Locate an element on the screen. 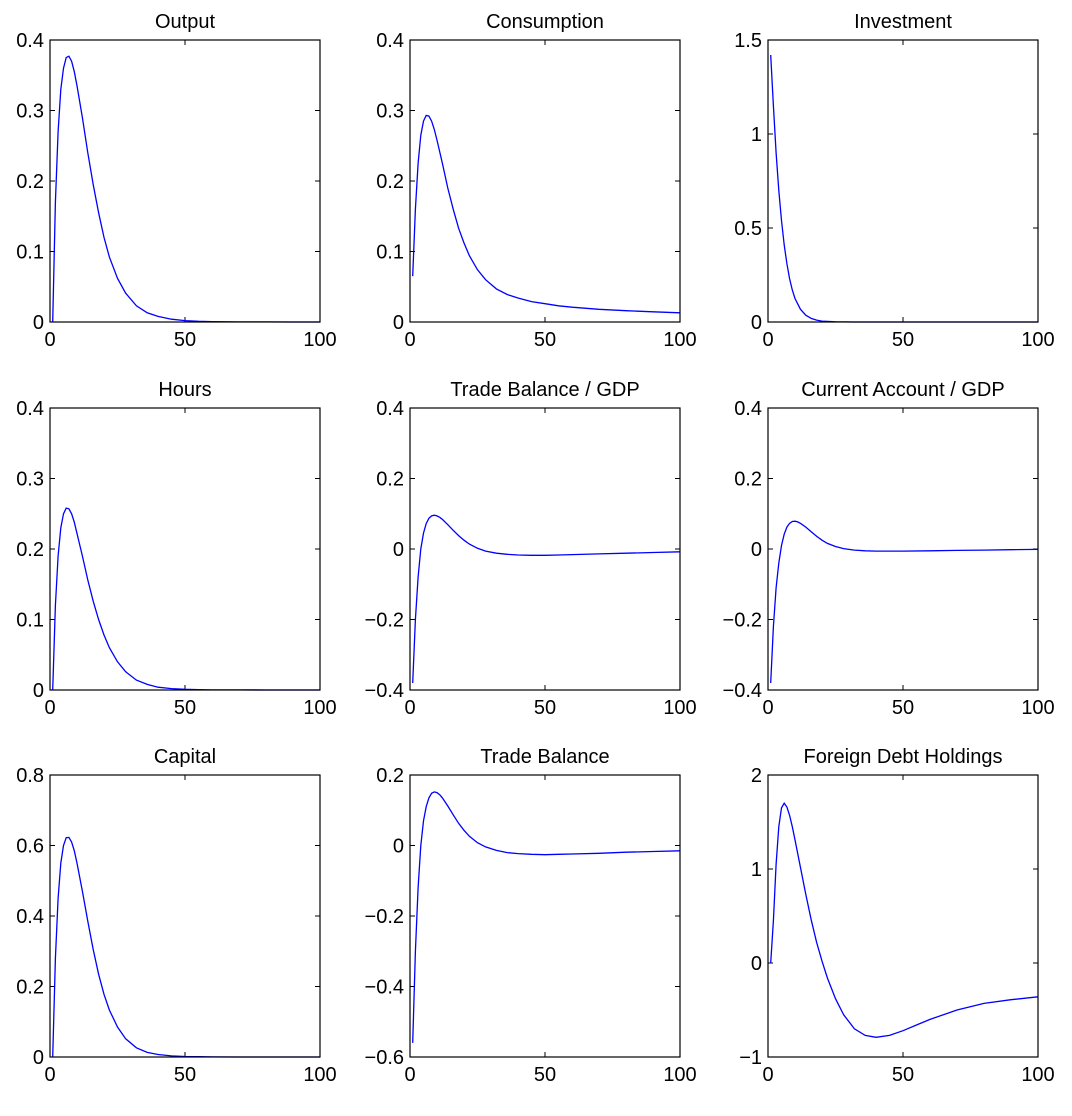 The image size is (1072, 1116). panel-7: Capital 0 50 100 0 0.2 0.4 0.6 0.8 is located at coordinates (176, 916).